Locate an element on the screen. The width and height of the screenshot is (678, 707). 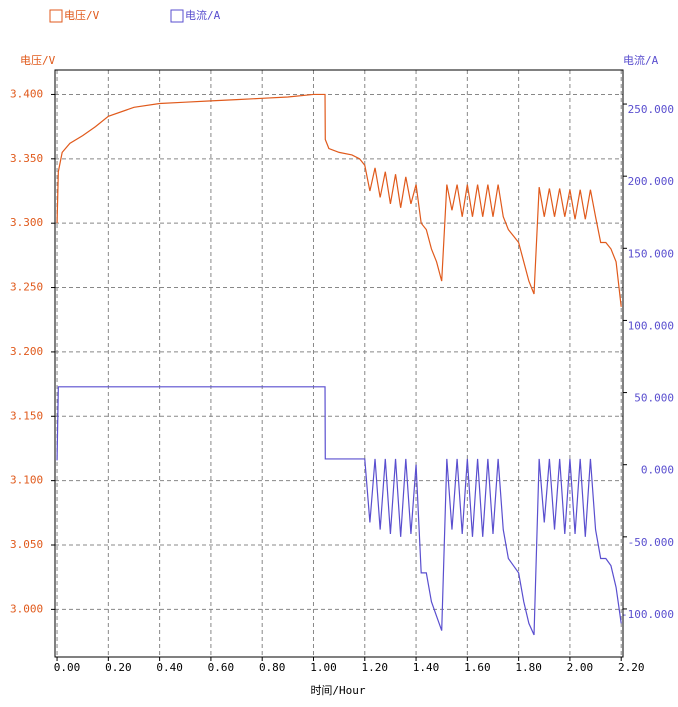
x-tick-label: 1.40 is located at coordinates (426, 667).